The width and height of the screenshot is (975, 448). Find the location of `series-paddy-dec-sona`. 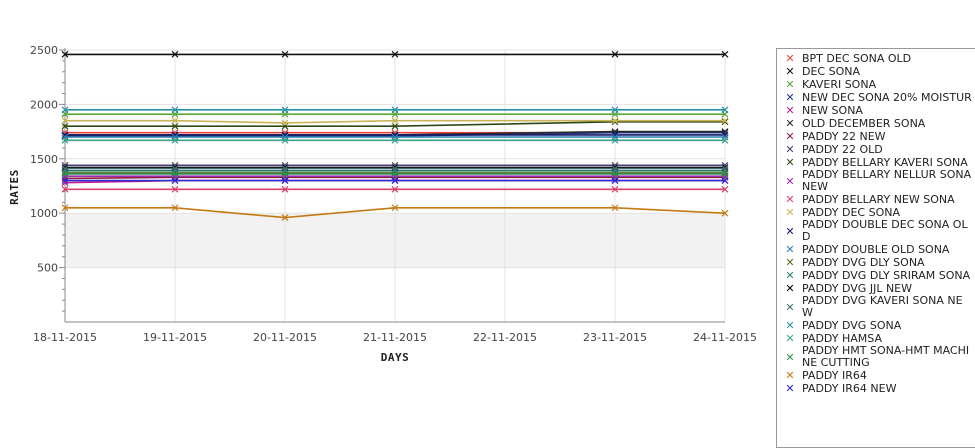

series-paddy-dec-sona is located at coordinates (395, 122).